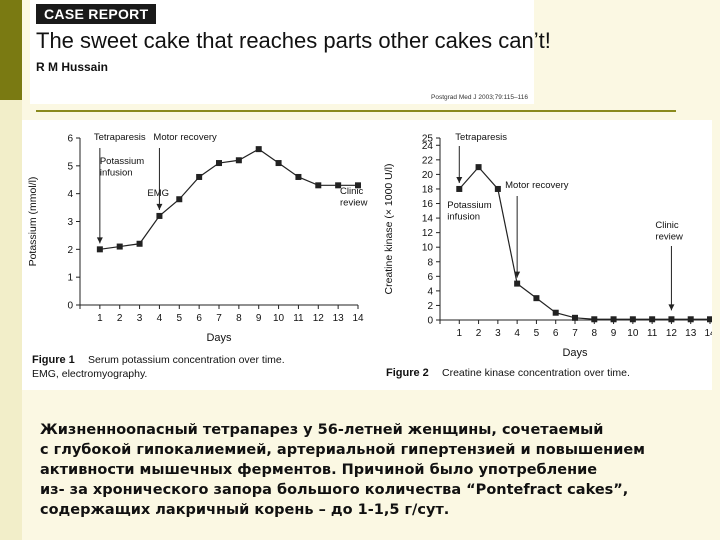 The height and width of the screenshot is (540, 720). What do you see at coordinates (575, 333) in the screenshot?
I see `x-tick-label: 7` at bounding box center [575, 333].